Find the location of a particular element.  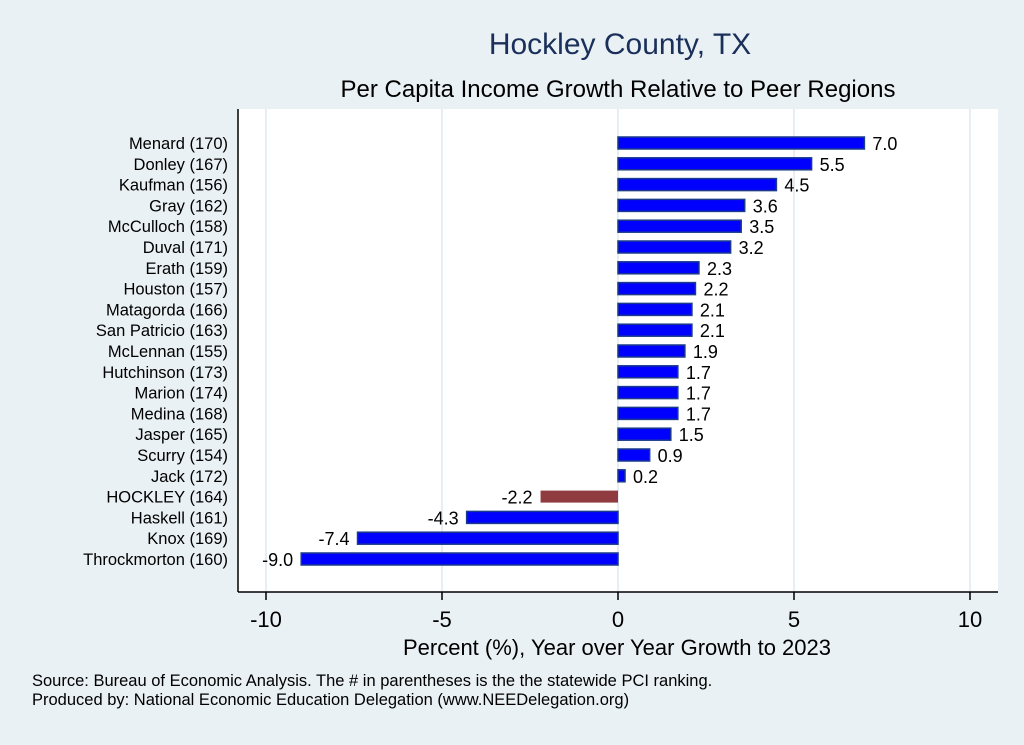

y-tick-label: Menard (170) is located at coordinates (178, 144).